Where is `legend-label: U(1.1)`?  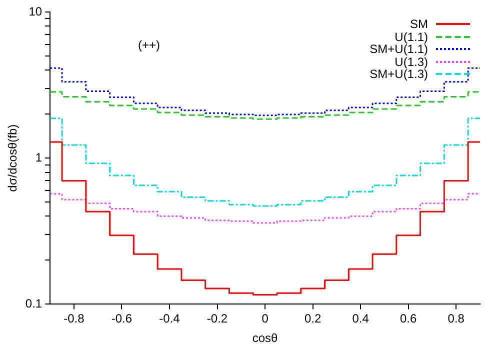 legend-label: U(1.1) is located at coordinates (411, 37).